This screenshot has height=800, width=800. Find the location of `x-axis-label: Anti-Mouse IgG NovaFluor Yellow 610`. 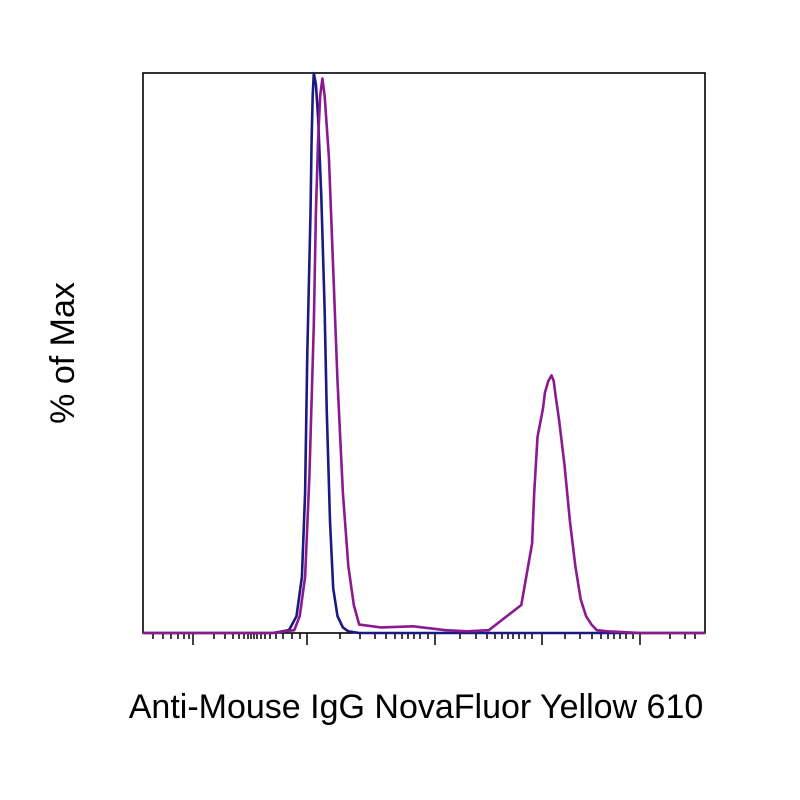

x-axis-label: Anti-Mouse IgG NovaFluor Yellow 610 is located at coordinates (416, 707).